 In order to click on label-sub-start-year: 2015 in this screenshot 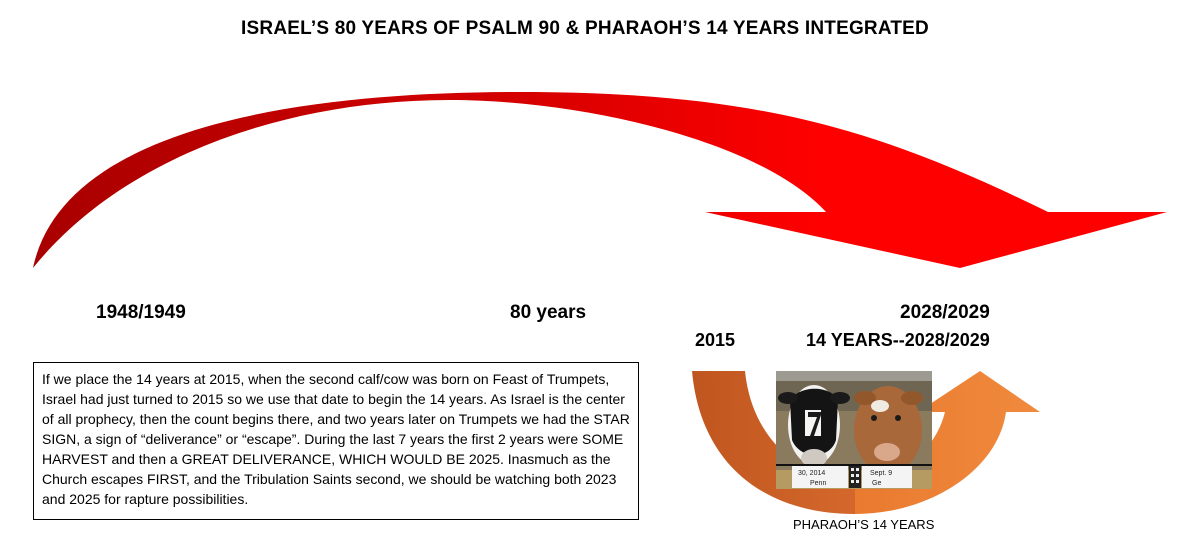, I will do `click(715, 340)`.